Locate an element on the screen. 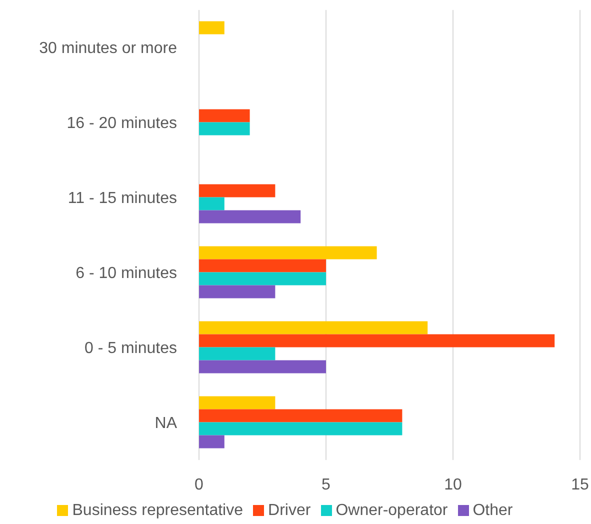  legend-label: Owner-operator is located at coordinates (392, 510).